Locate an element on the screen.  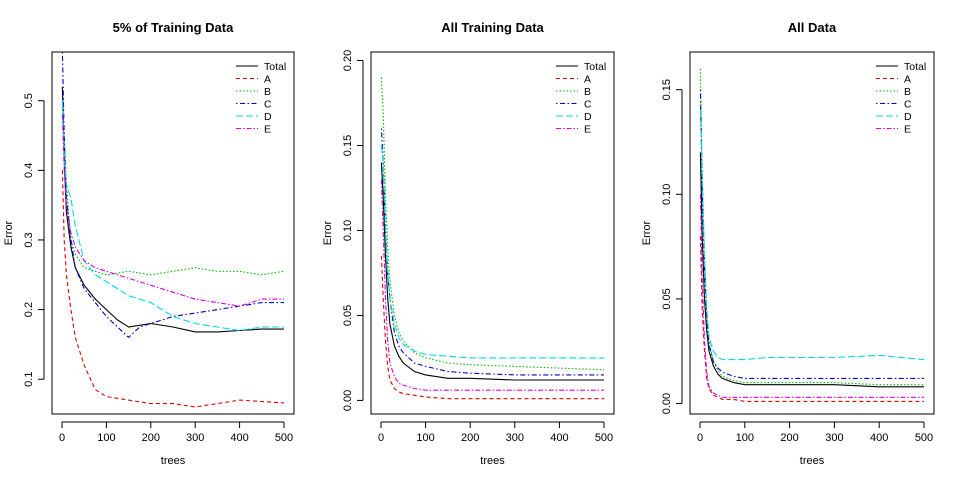
y-tick-label: 0.3 is located at coordinates (29, 239).